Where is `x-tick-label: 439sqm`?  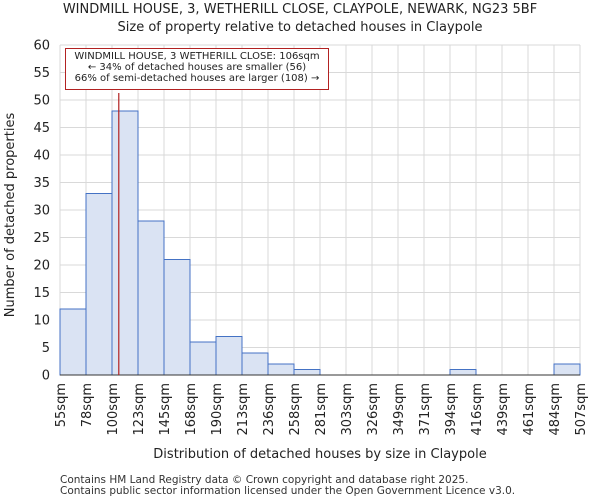
x-tick-label: 439sqm is located at coordinates (503, 409).